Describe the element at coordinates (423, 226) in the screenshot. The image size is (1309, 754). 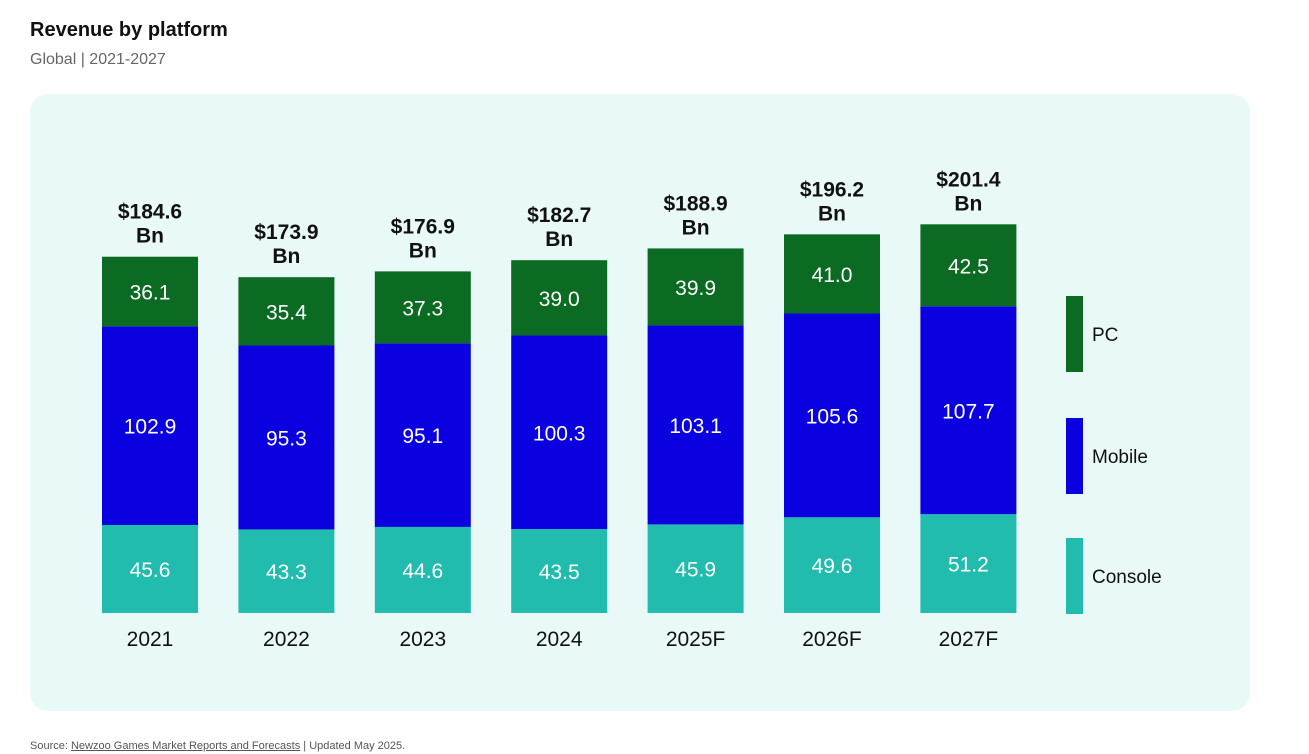
I see `bar-total-label: $176.9` at that location.